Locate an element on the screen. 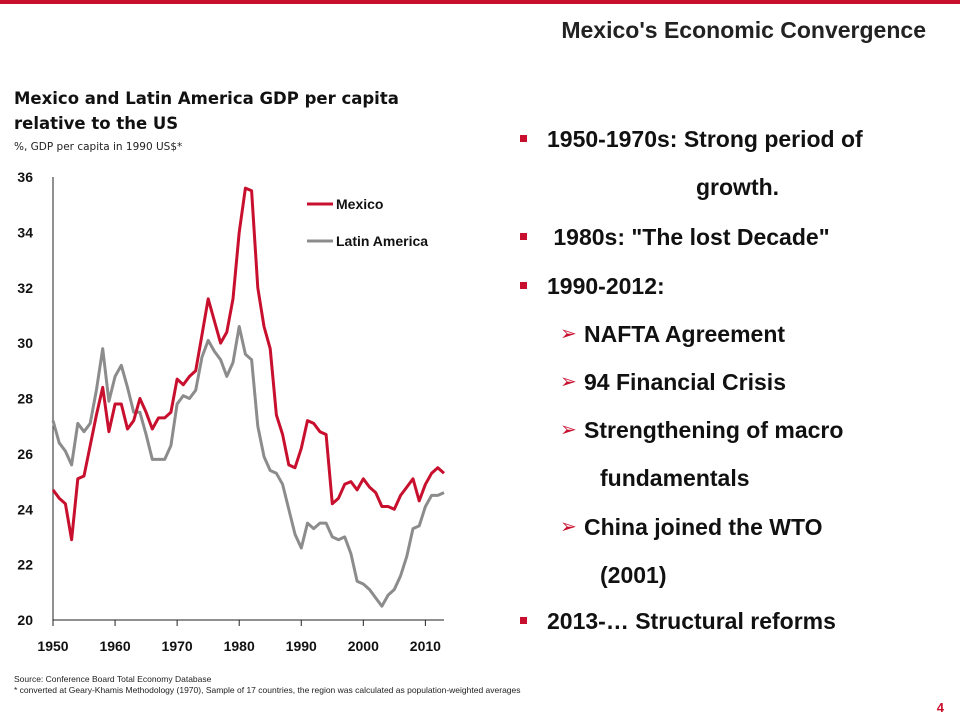 This screenshot has width=960, height=720. y-tick-label: 30 is located at coordinates (25, 343).